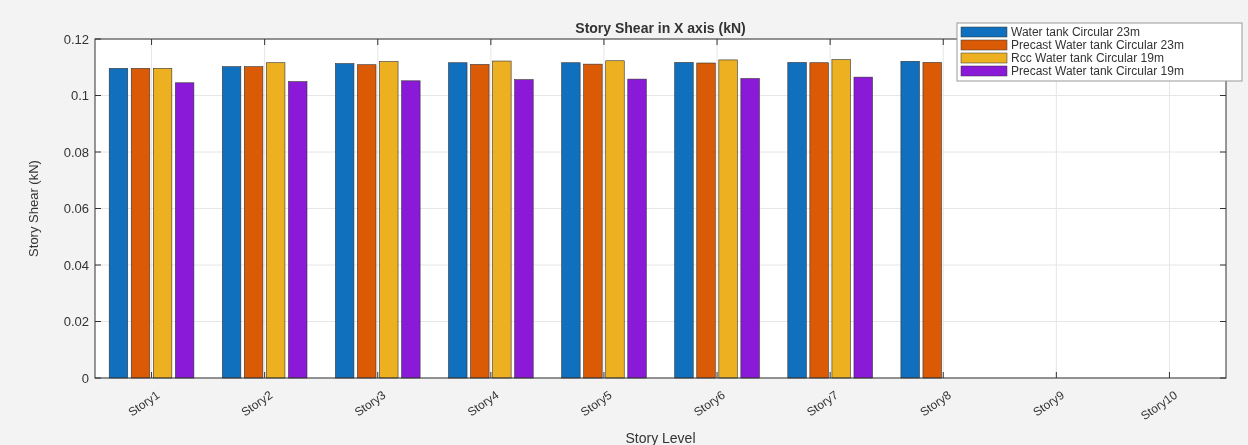  I want to click on legend-label: Rcc Water tank Circular 19m, so click(1087, 58).